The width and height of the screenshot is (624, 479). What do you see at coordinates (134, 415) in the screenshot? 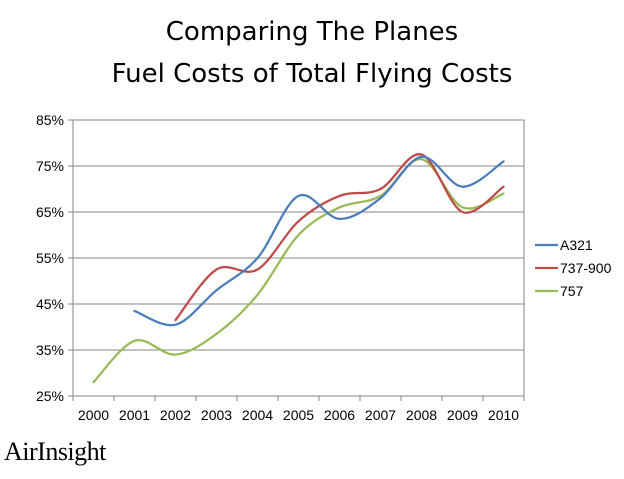
I see `x-tick-label: 2001` at bounding box center [134, 415].